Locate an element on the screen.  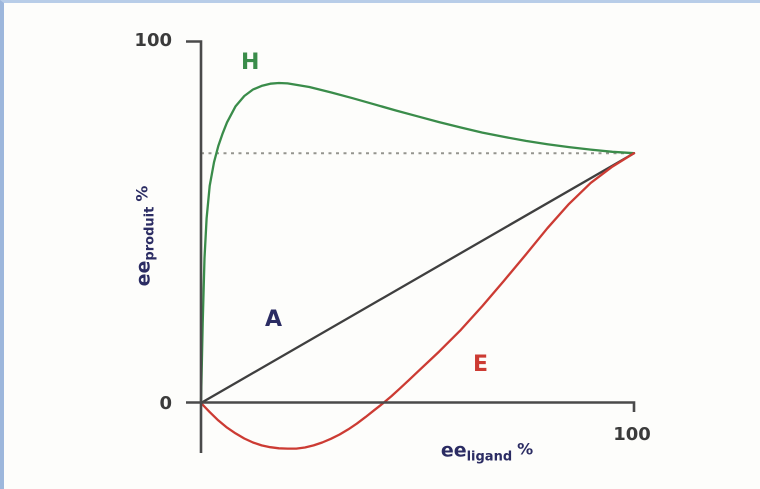
y-axis-title-subscript: produit is located at coordinates (150, 233).